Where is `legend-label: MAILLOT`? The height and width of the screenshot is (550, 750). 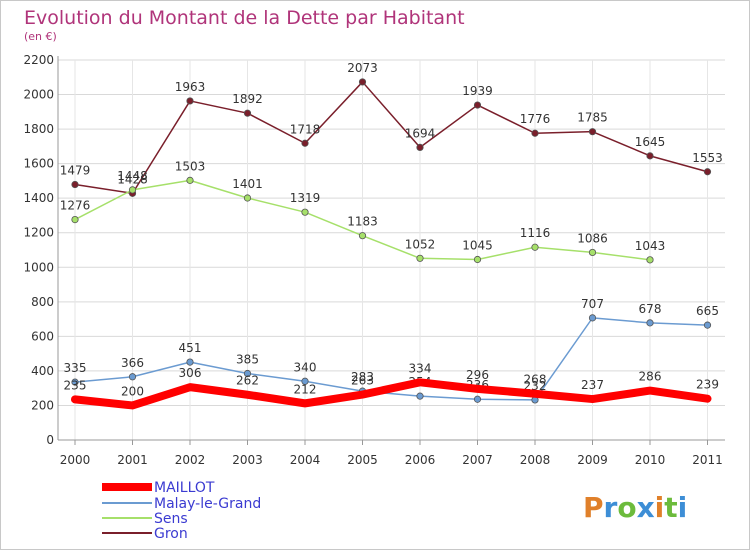
legend-label: MAILLOT is located at coordinates (184, 488).